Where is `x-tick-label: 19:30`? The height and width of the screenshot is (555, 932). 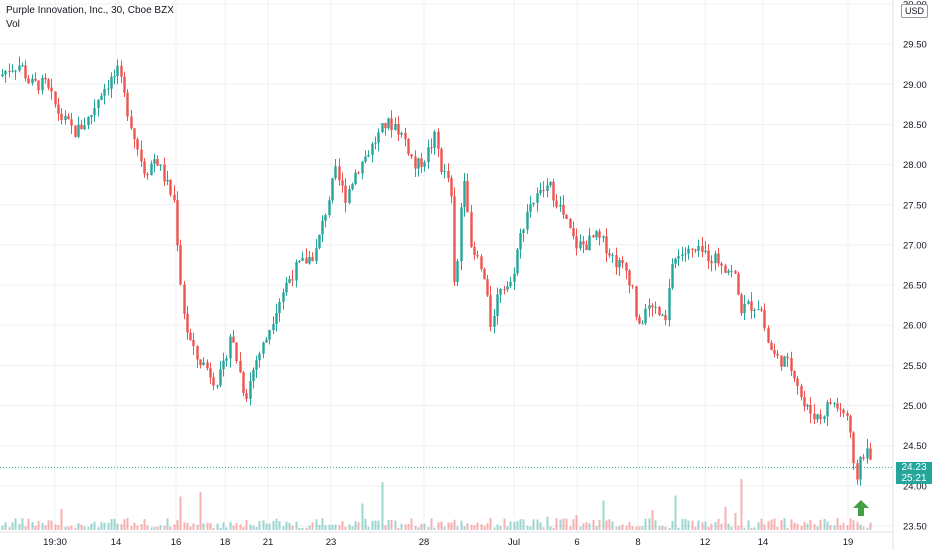
x-tick-label: 19:30 is located at coordinates (55, 542).